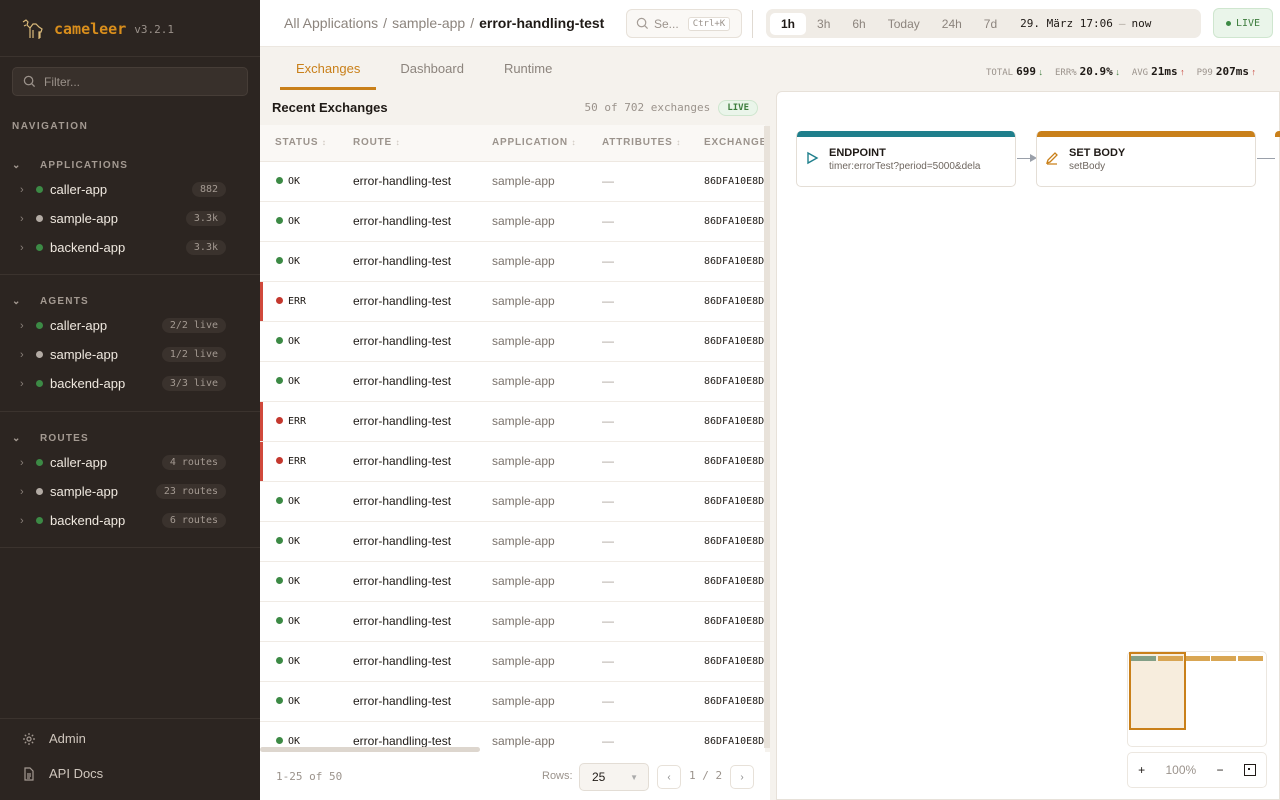 The image size is (1280, 800). I want to click on sidebar-item-caller-app: › caller-app 2/2 live, so click(130, 325).